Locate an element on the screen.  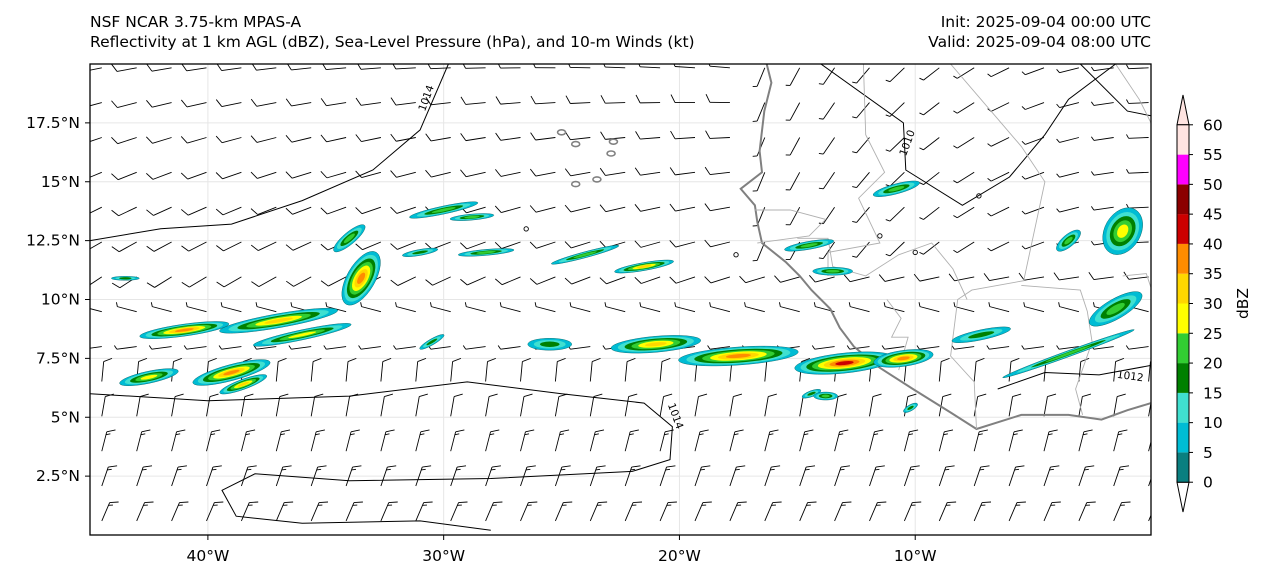
lon-tick-label: 20°W is located at coordinates (679, 556).